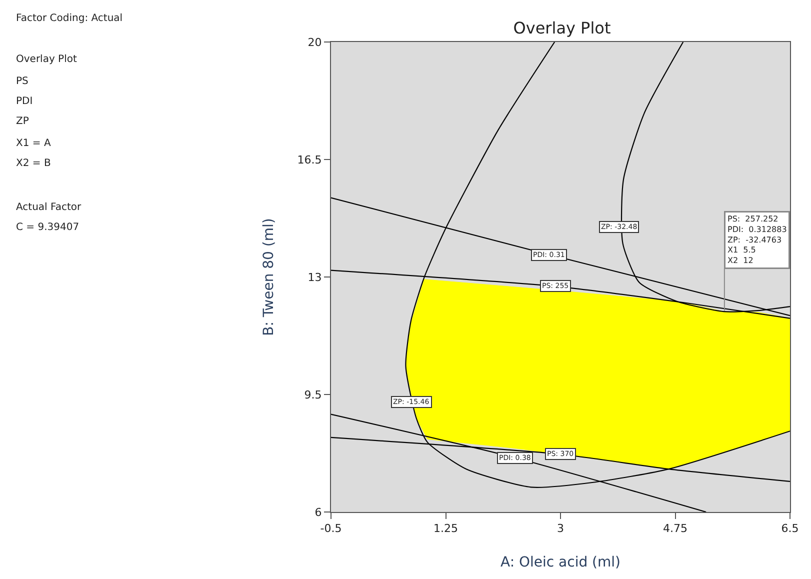 This screenshot has width=811, height=579. I want to click on y-axis-title: B: Tween 80 (ml), so click(268, 277).